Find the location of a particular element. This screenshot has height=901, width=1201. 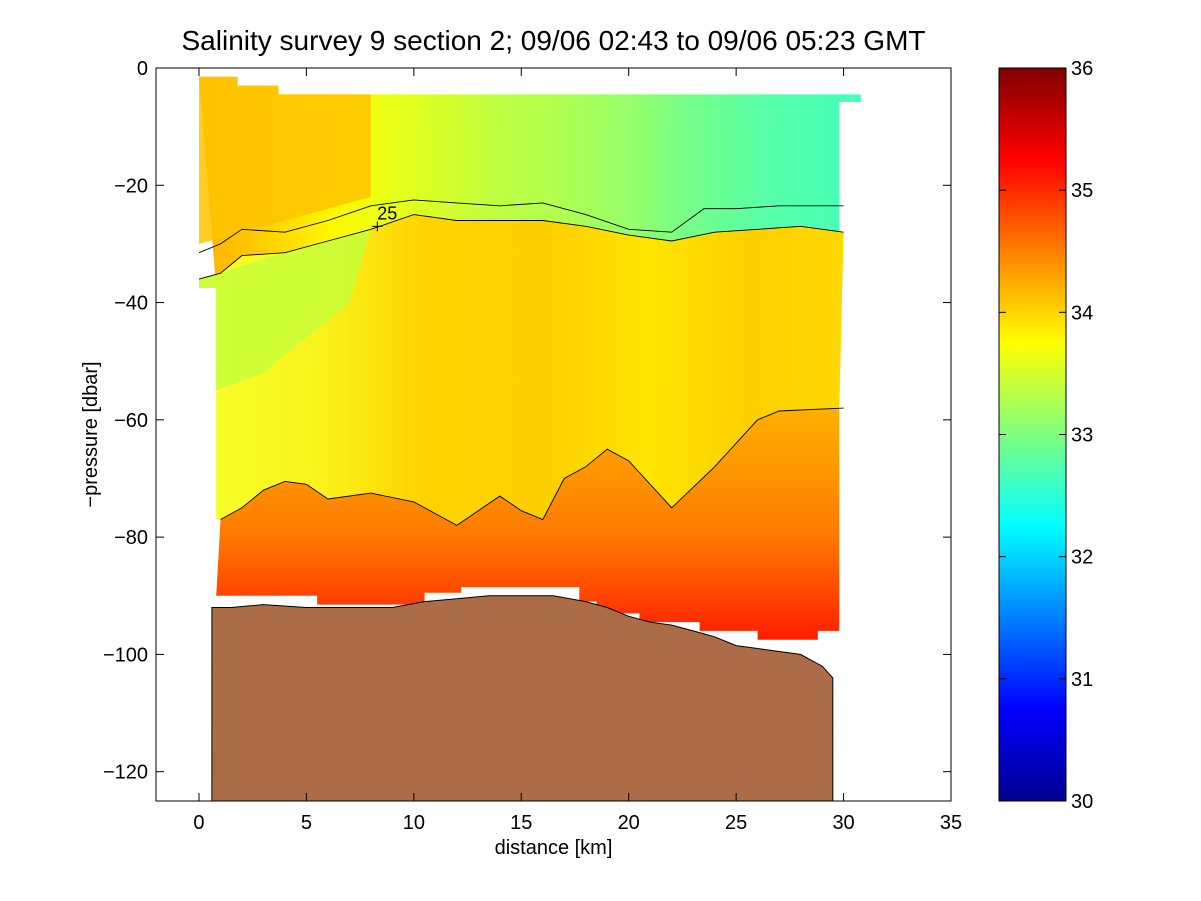

x-tick-label: 15 is located at coordinates (521, 823).